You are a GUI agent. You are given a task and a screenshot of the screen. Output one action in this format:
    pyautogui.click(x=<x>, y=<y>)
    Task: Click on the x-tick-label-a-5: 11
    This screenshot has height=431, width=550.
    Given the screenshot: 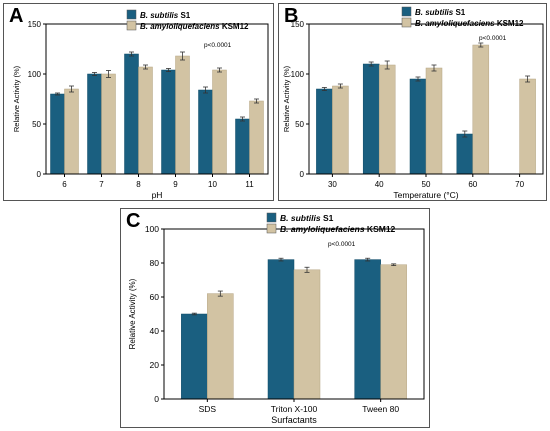 What is the action you would take?
    pyautogui.click(x=249, y=184)
    